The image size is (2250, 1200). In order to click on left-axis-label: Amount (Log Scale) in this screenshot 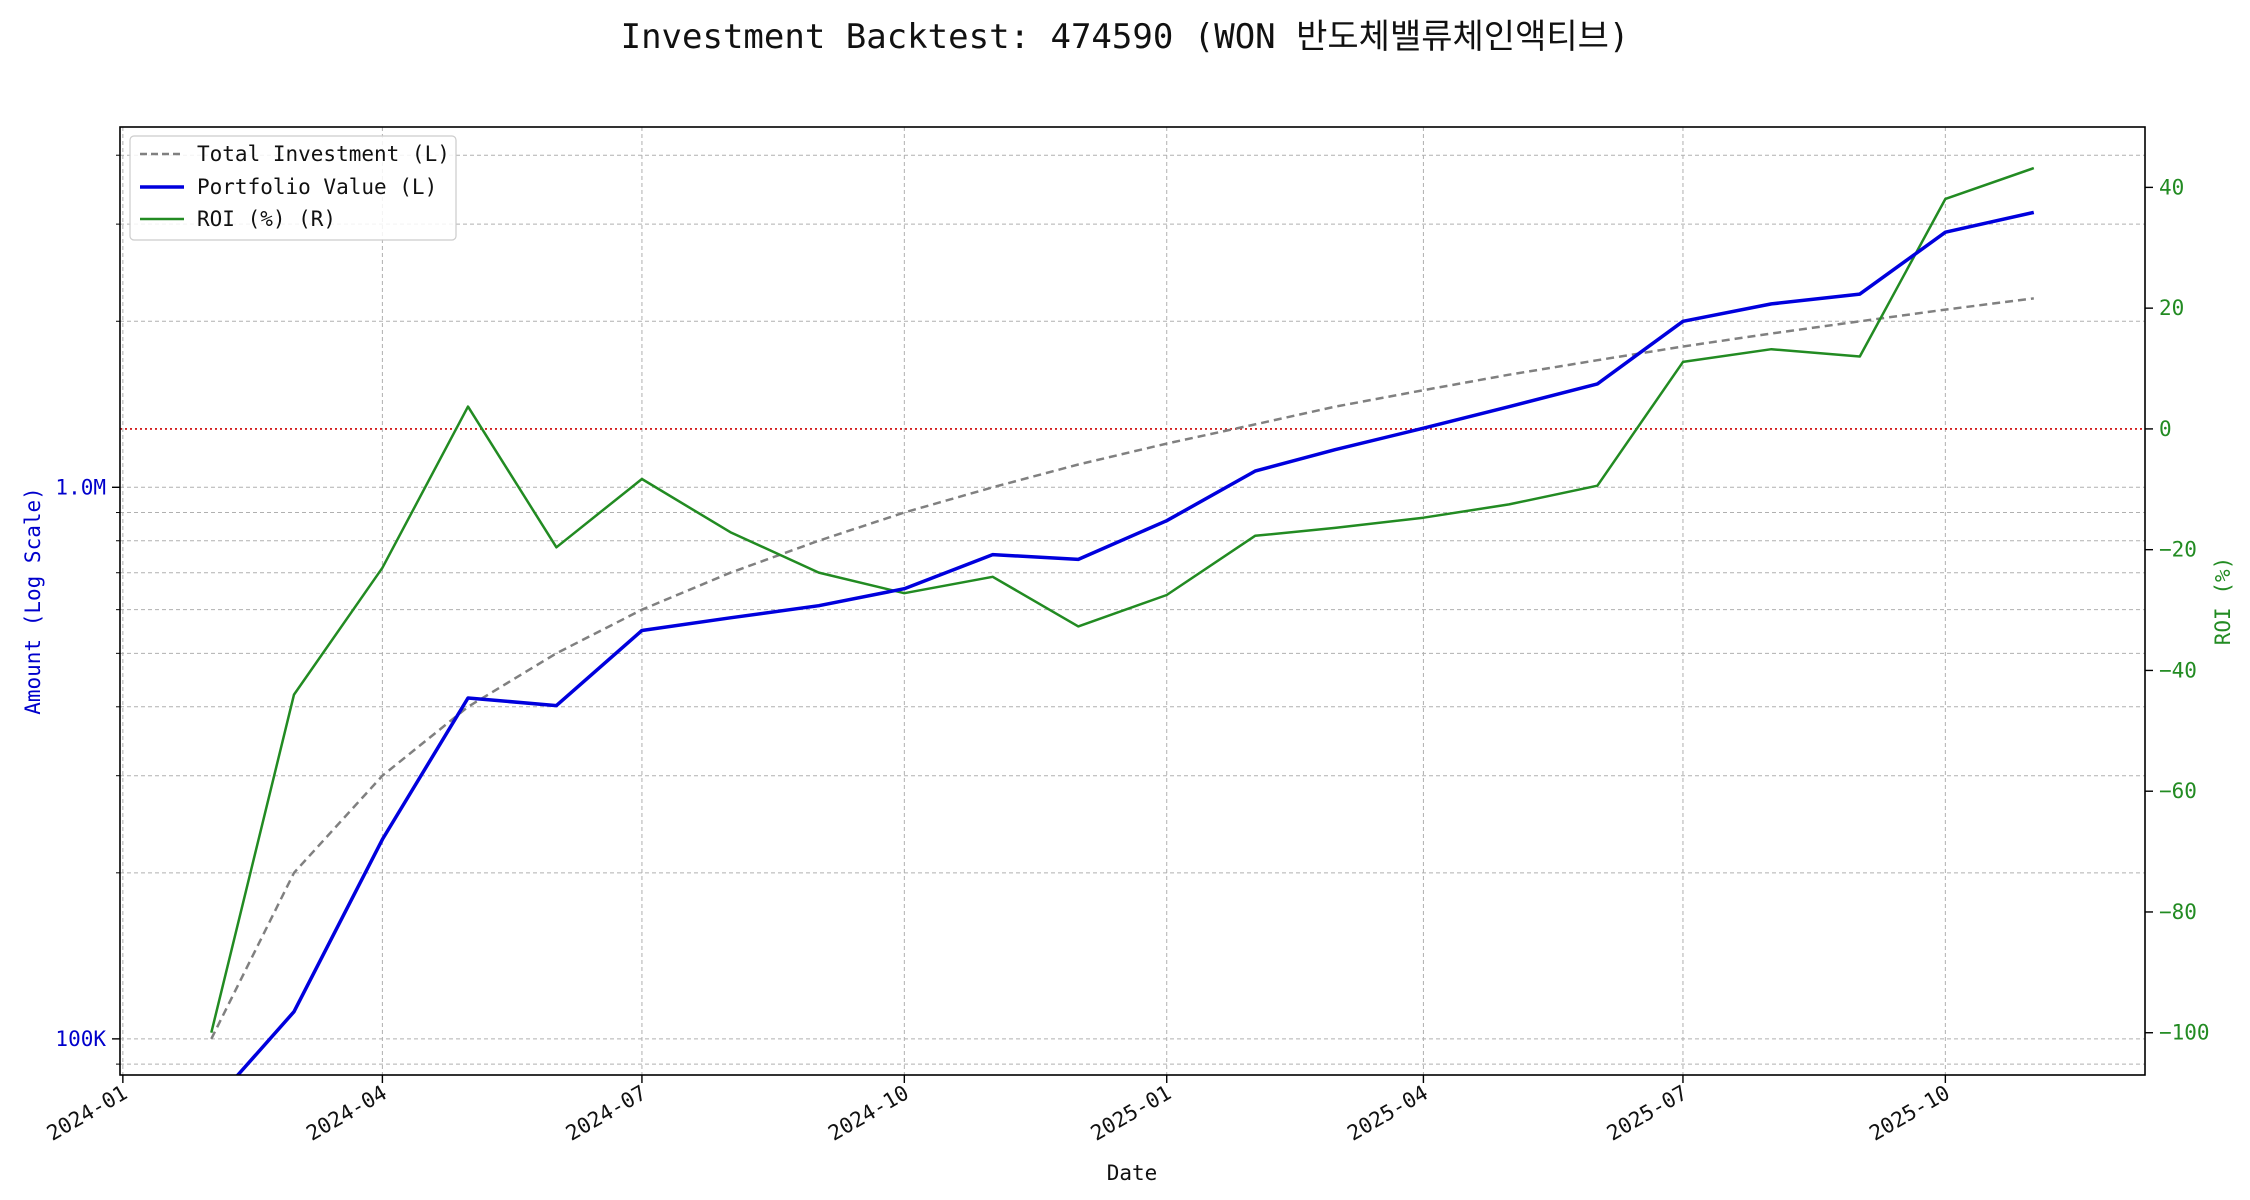, I will do `click(33, 601)`.